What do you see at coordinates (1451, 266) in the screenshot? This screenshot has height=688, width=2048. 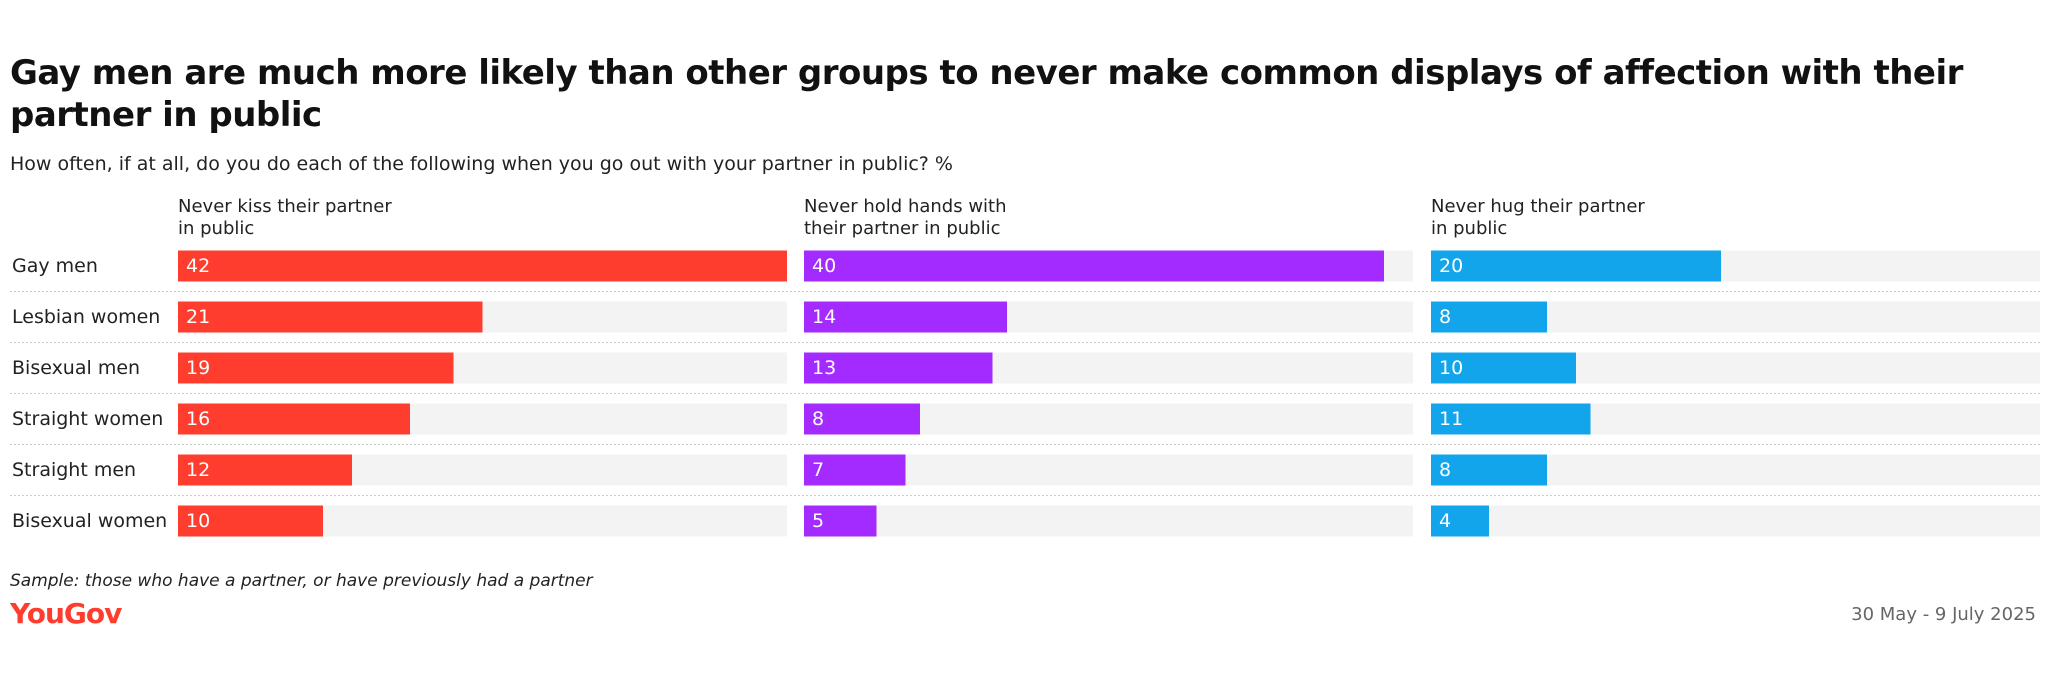 I see `value-label: 20` at bounding box center [1451, 266].